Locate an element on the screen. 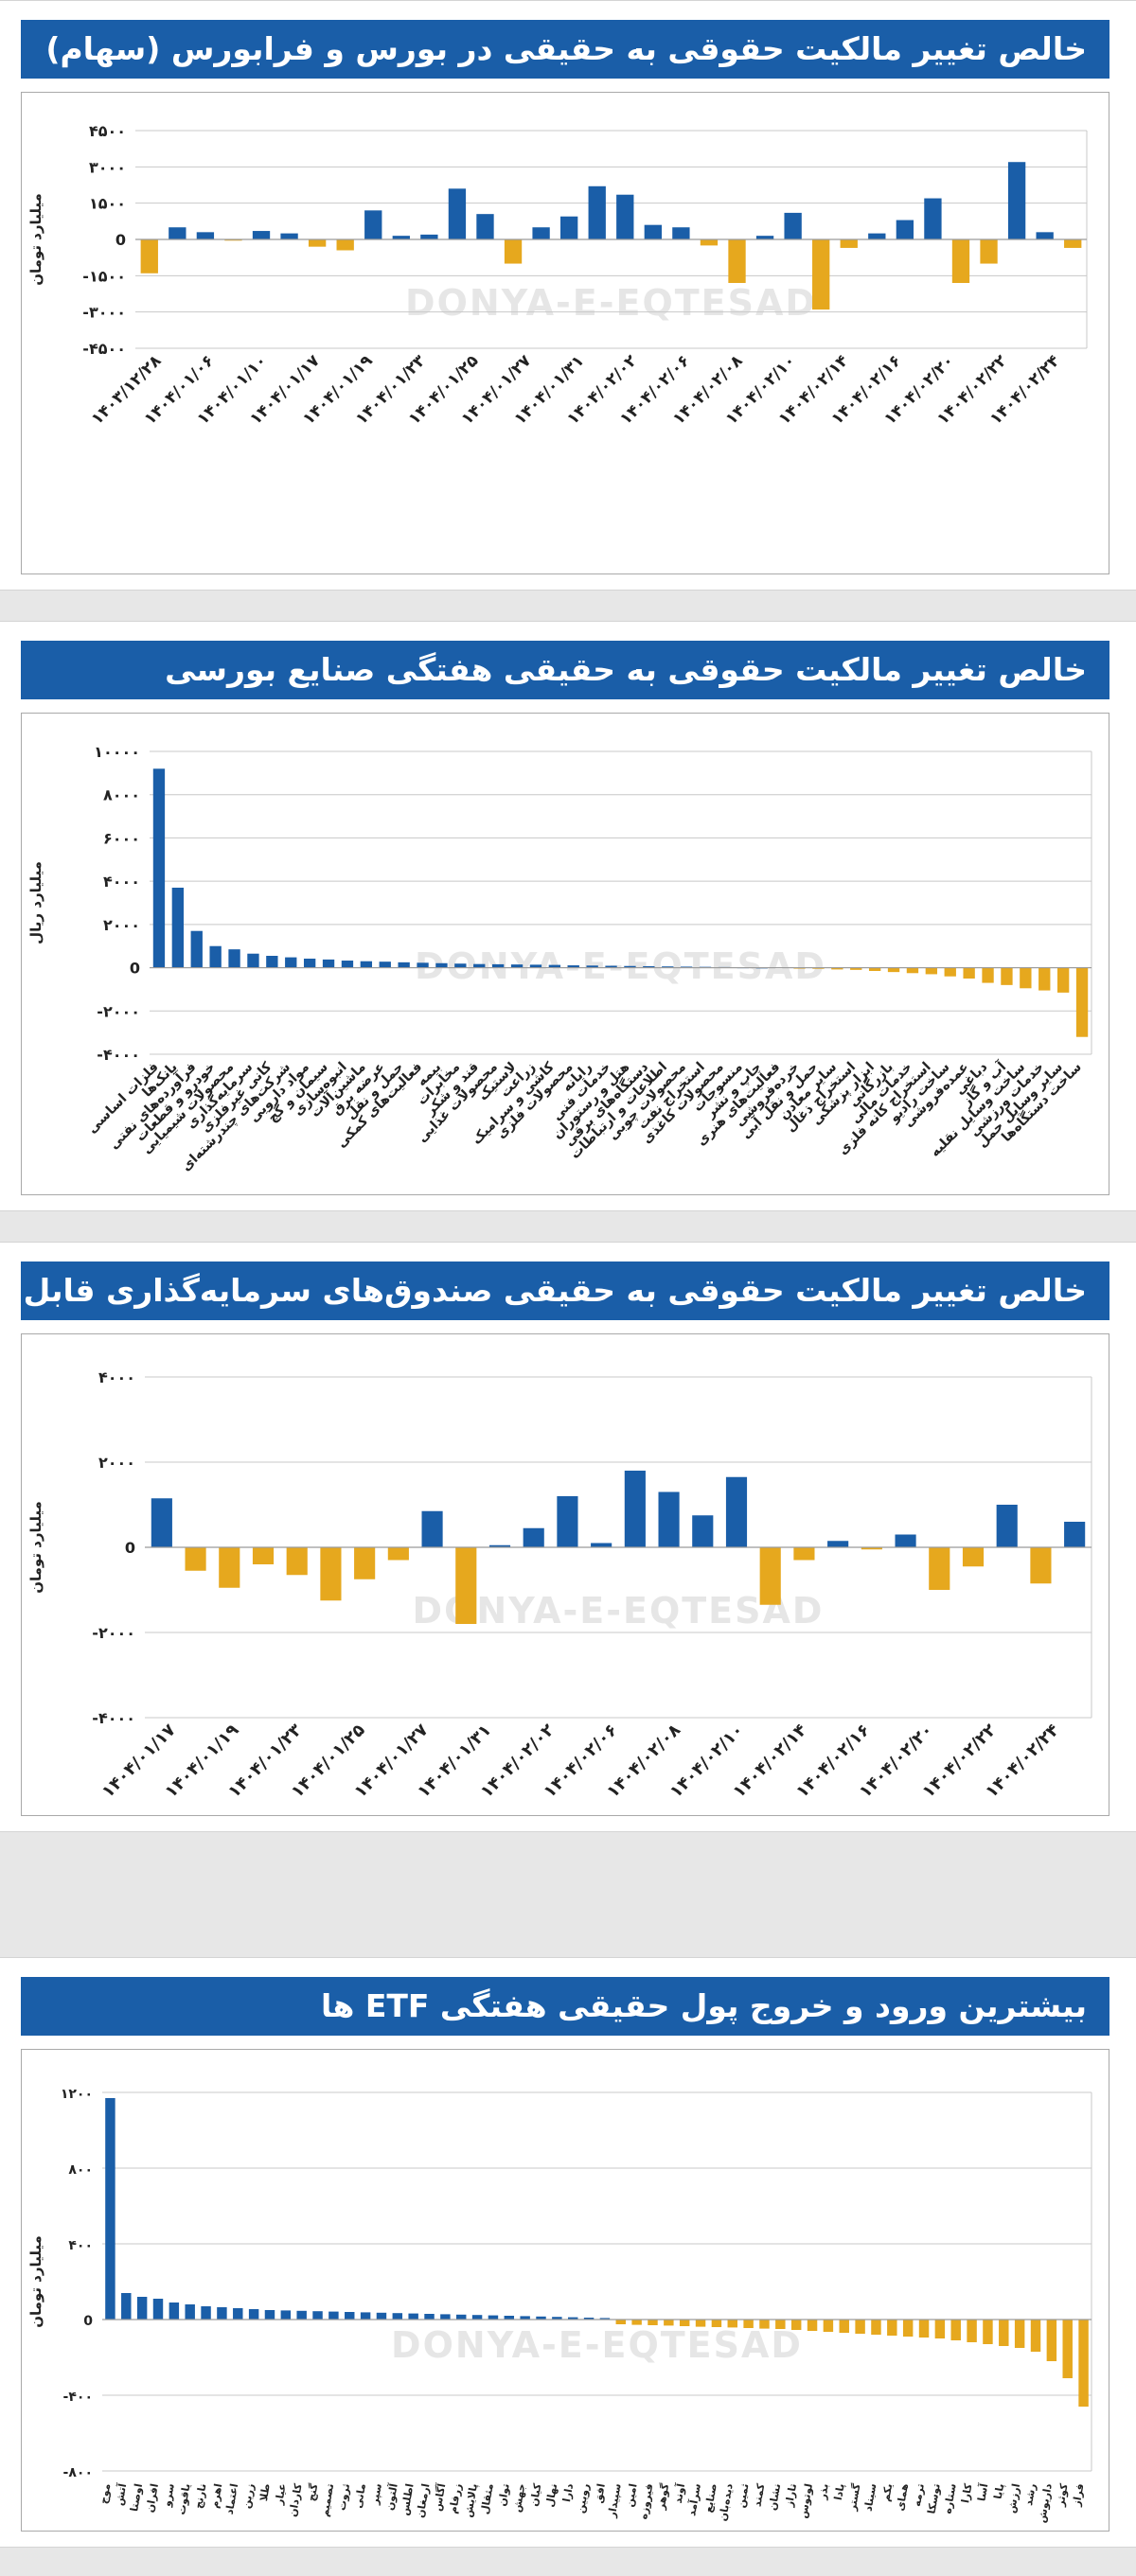 This screenshot has width=1136, height=2576. x-tick-label: افران is located at coordinates (152, 2498).